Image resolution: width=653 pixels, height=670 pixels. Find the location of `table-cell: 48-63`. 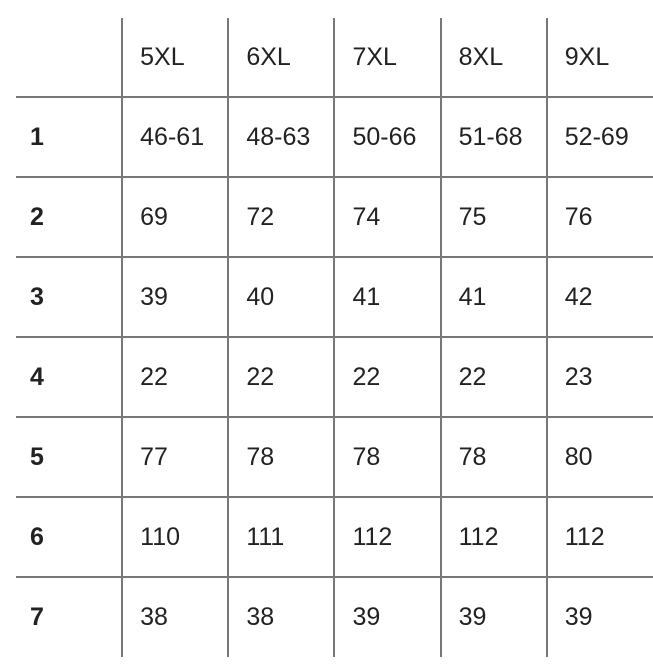

table-cell: 48-63 is located at coordinates (281, 136).